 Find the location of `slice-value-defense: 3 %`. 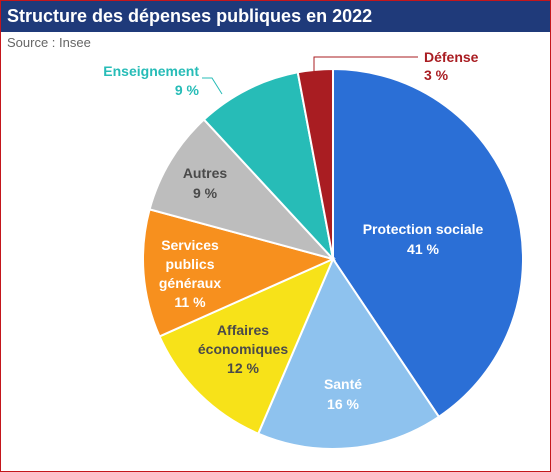

slice-value-defense: 3 % is located at coordinates (436, 75).